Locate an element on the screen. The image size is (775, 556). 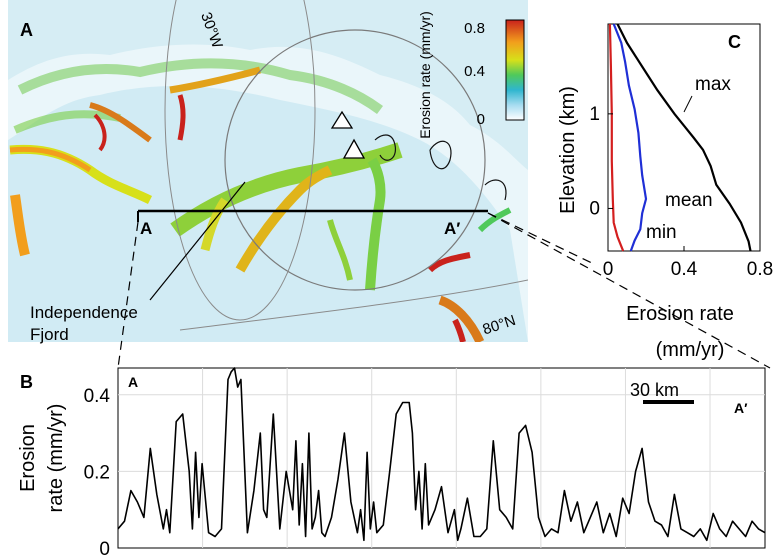
profile-end-label: A′ is located at coordinates (452, 228).